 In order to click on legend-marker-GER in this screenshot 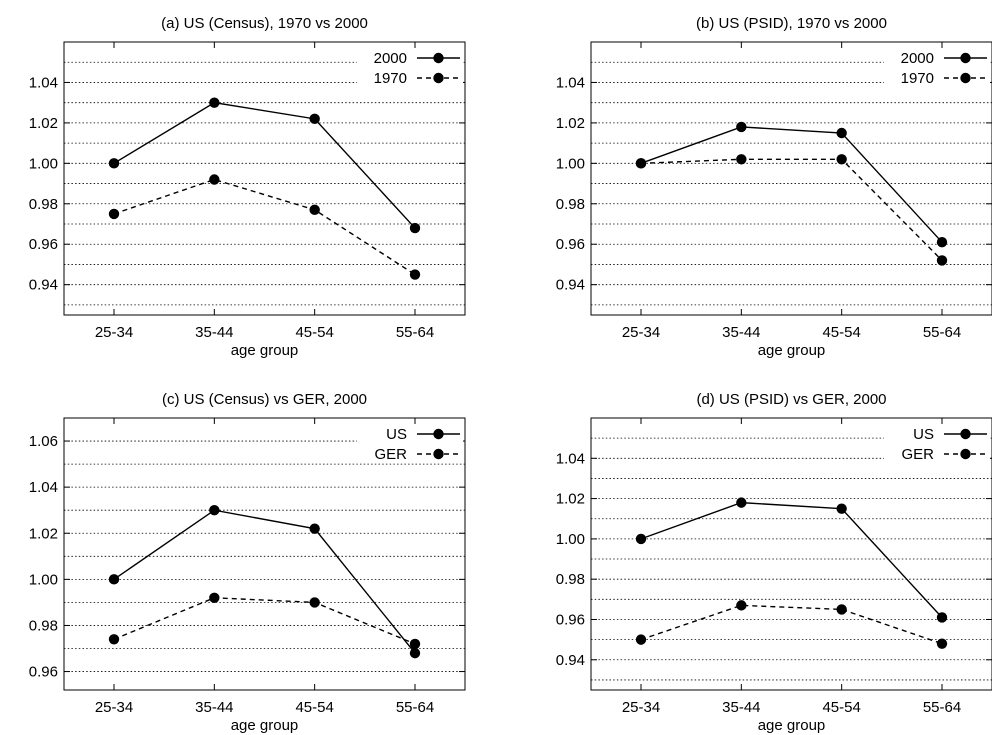, I will do `click(965, 454)`.